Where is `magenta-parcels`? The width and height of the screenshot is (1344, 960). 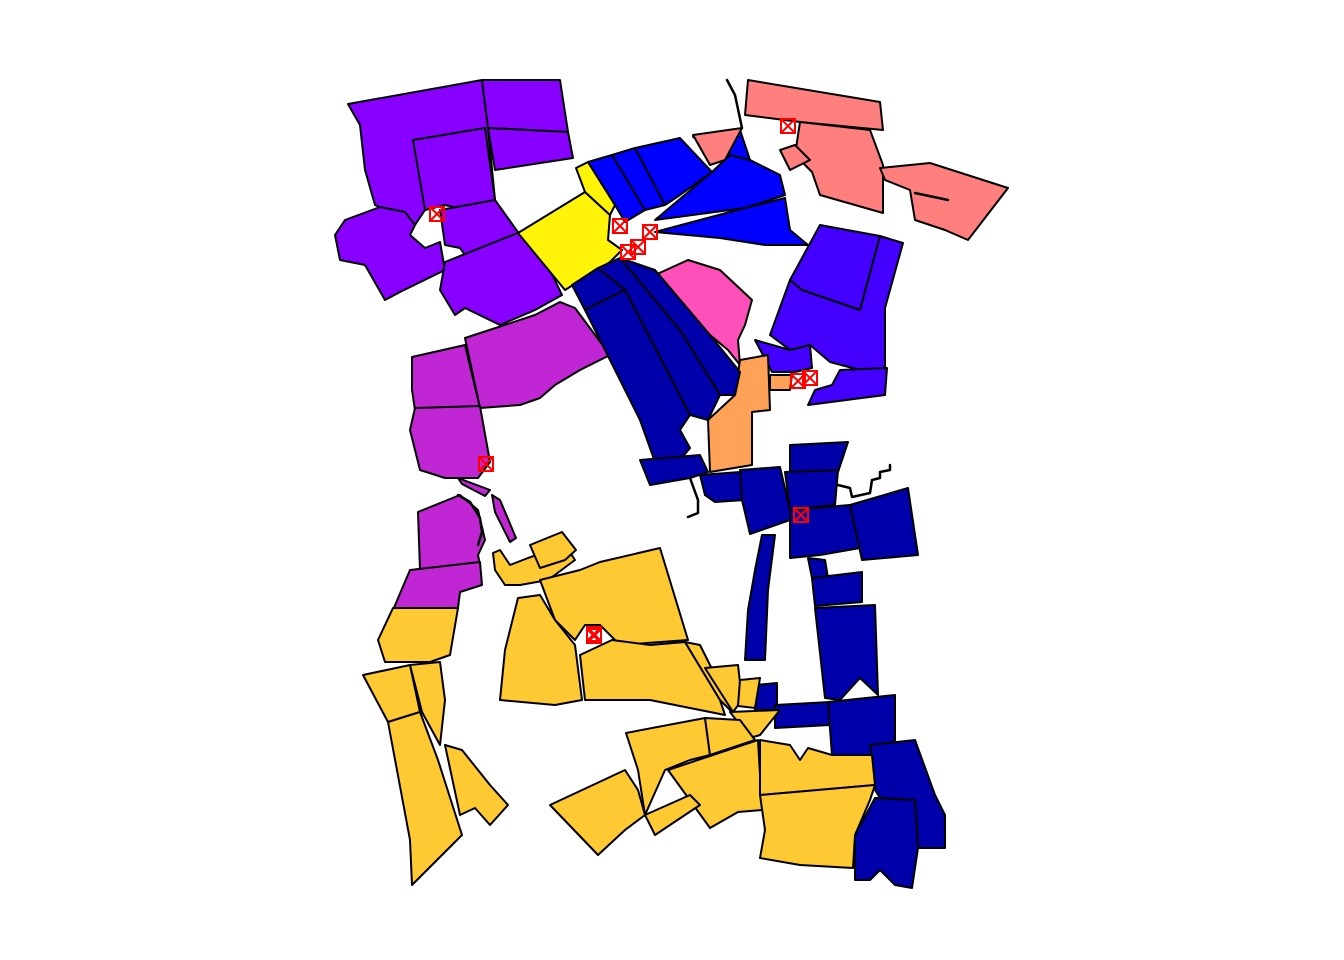
magenta-parcels is located at coordinates (501, 456).